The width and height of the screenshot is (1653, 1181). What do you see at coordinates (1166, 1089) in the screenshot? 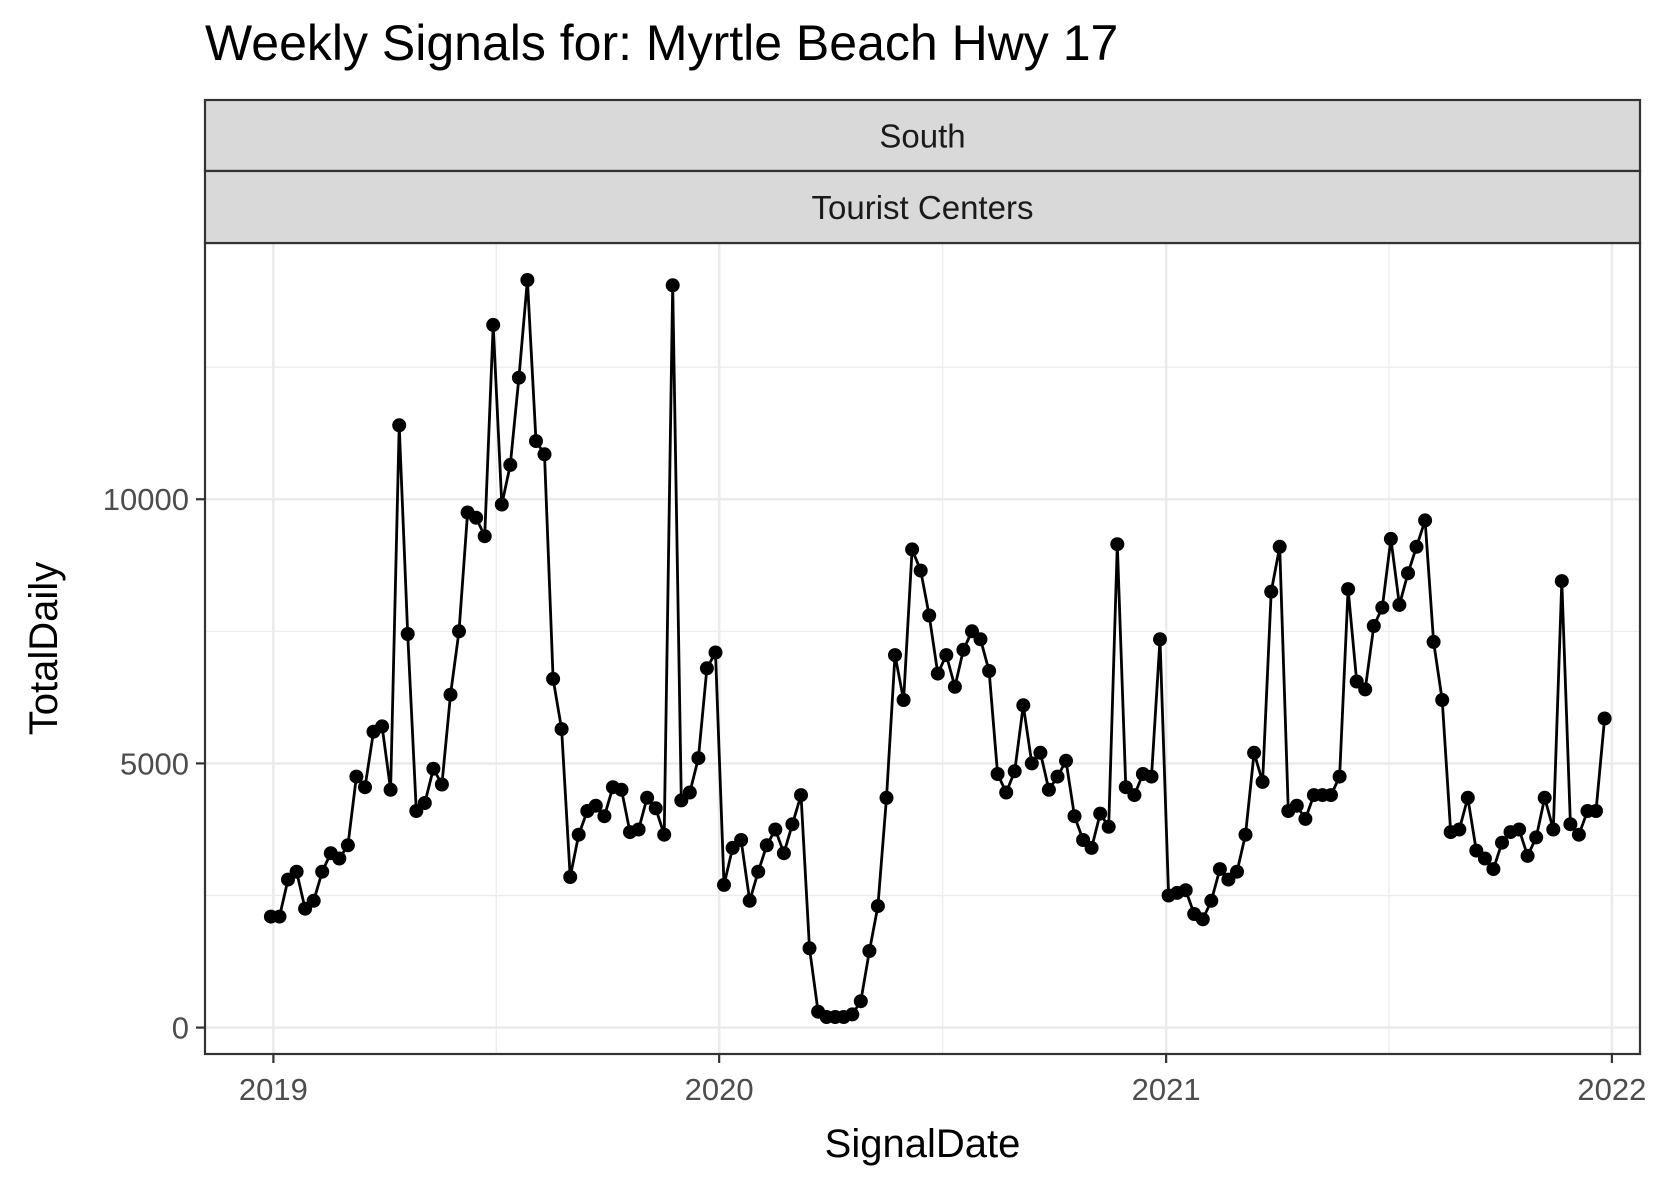
I see `x-tick-label: 2021` at bounding box center [1166, 1089].